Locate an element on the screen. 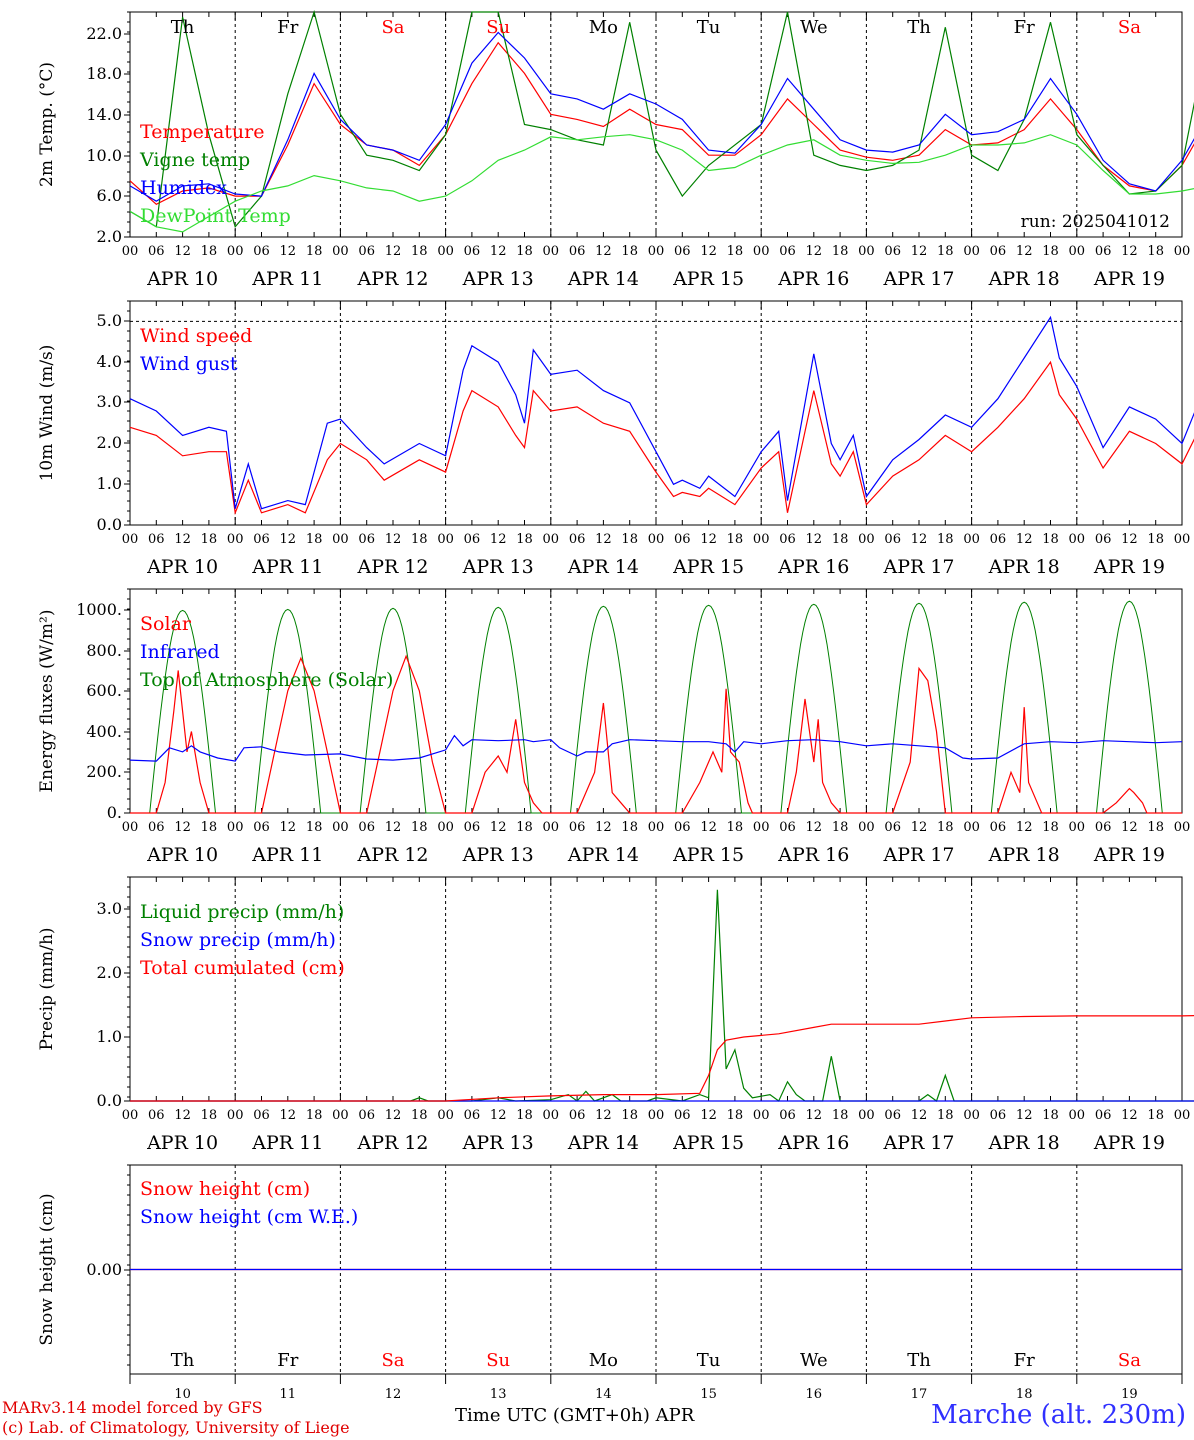 This screenshot has width=1194, height=1440. weekday-label: Th is located at coordinates (183, 27).